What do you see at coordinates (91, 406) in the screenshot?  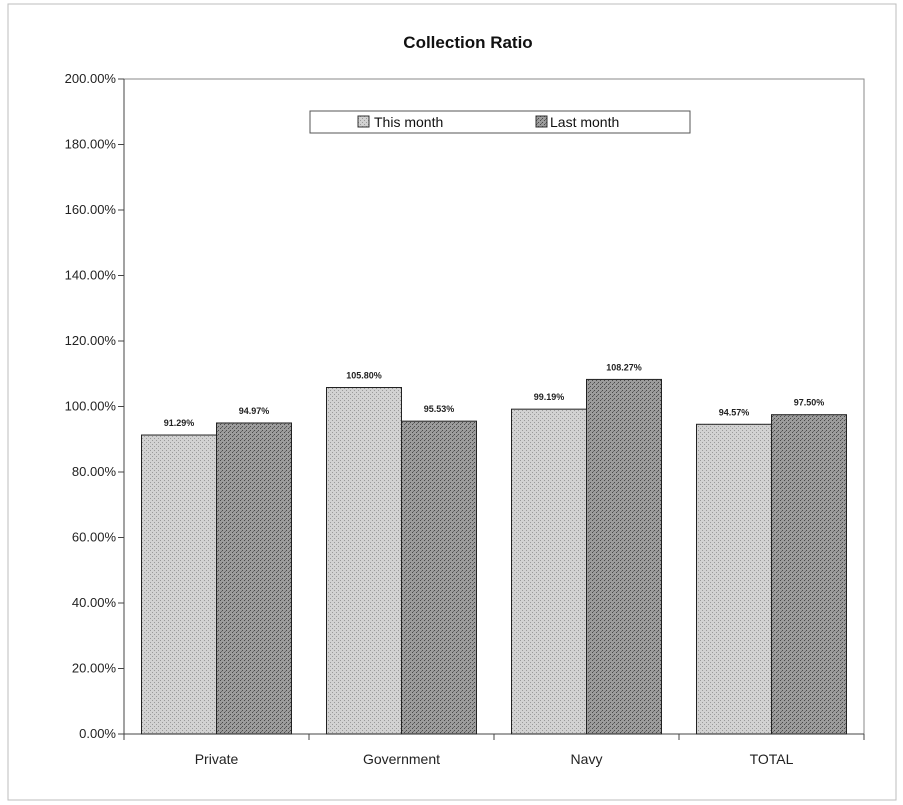 I see `y-tick-label: 100.00%` at bounding box center [91, 406].